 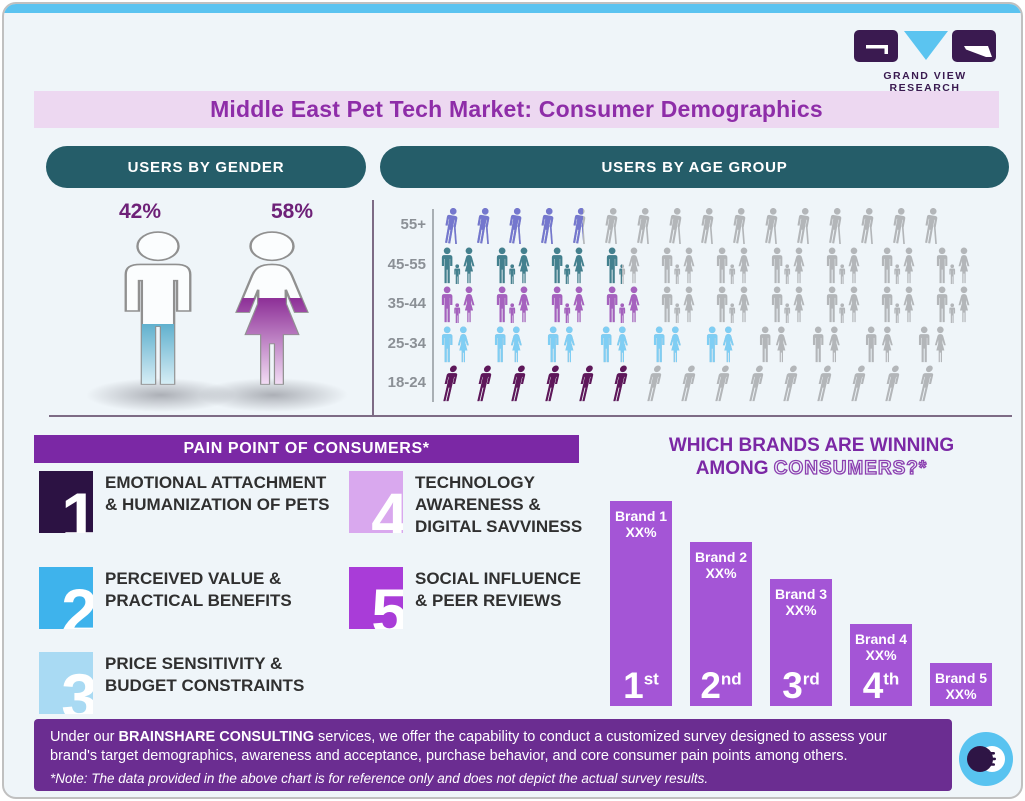 I want to click on pain-points-header-banner: PAIN POINT OF CONSUMERS*, so click(x=306, y=449).